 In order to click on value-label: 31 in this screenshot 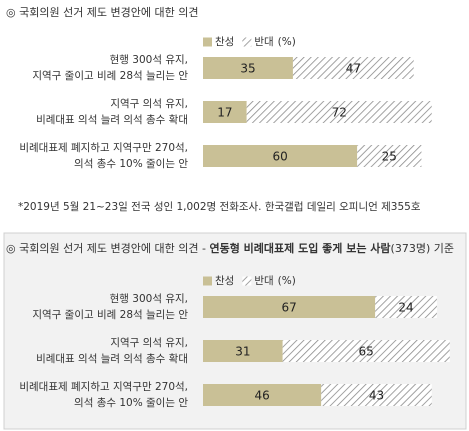, I will do `click(242, 352)`.